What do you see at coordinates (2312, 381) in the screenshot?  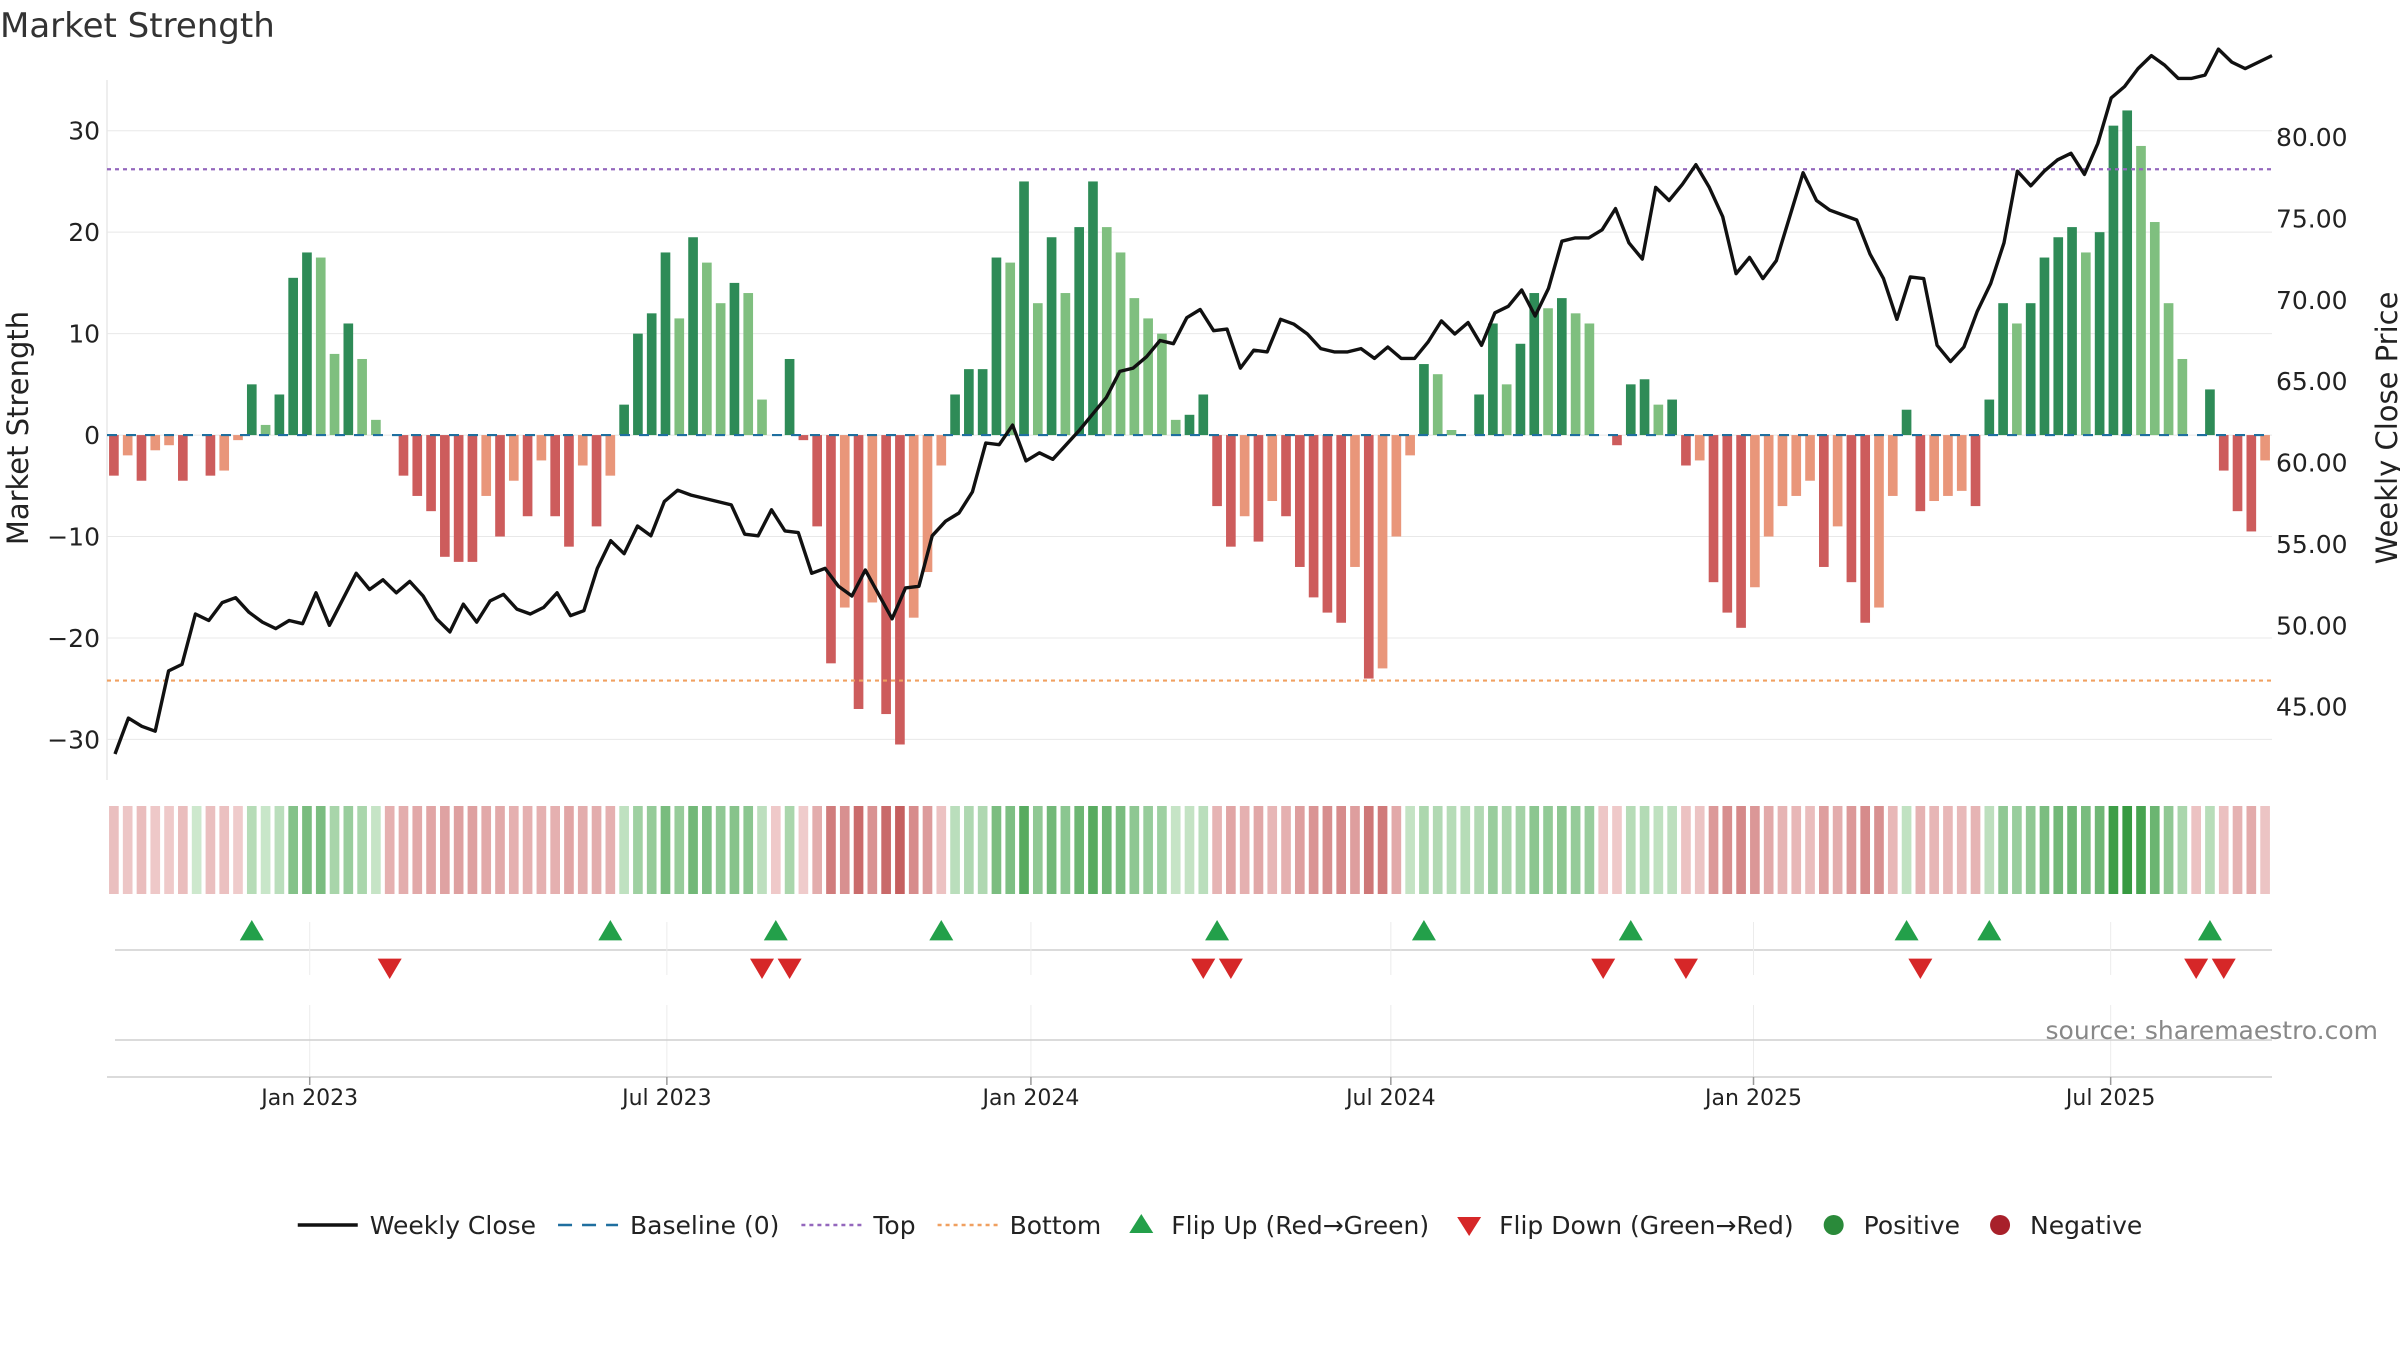 I see `y2-tick-label: 65.00` at bounding box center [2312, 381].